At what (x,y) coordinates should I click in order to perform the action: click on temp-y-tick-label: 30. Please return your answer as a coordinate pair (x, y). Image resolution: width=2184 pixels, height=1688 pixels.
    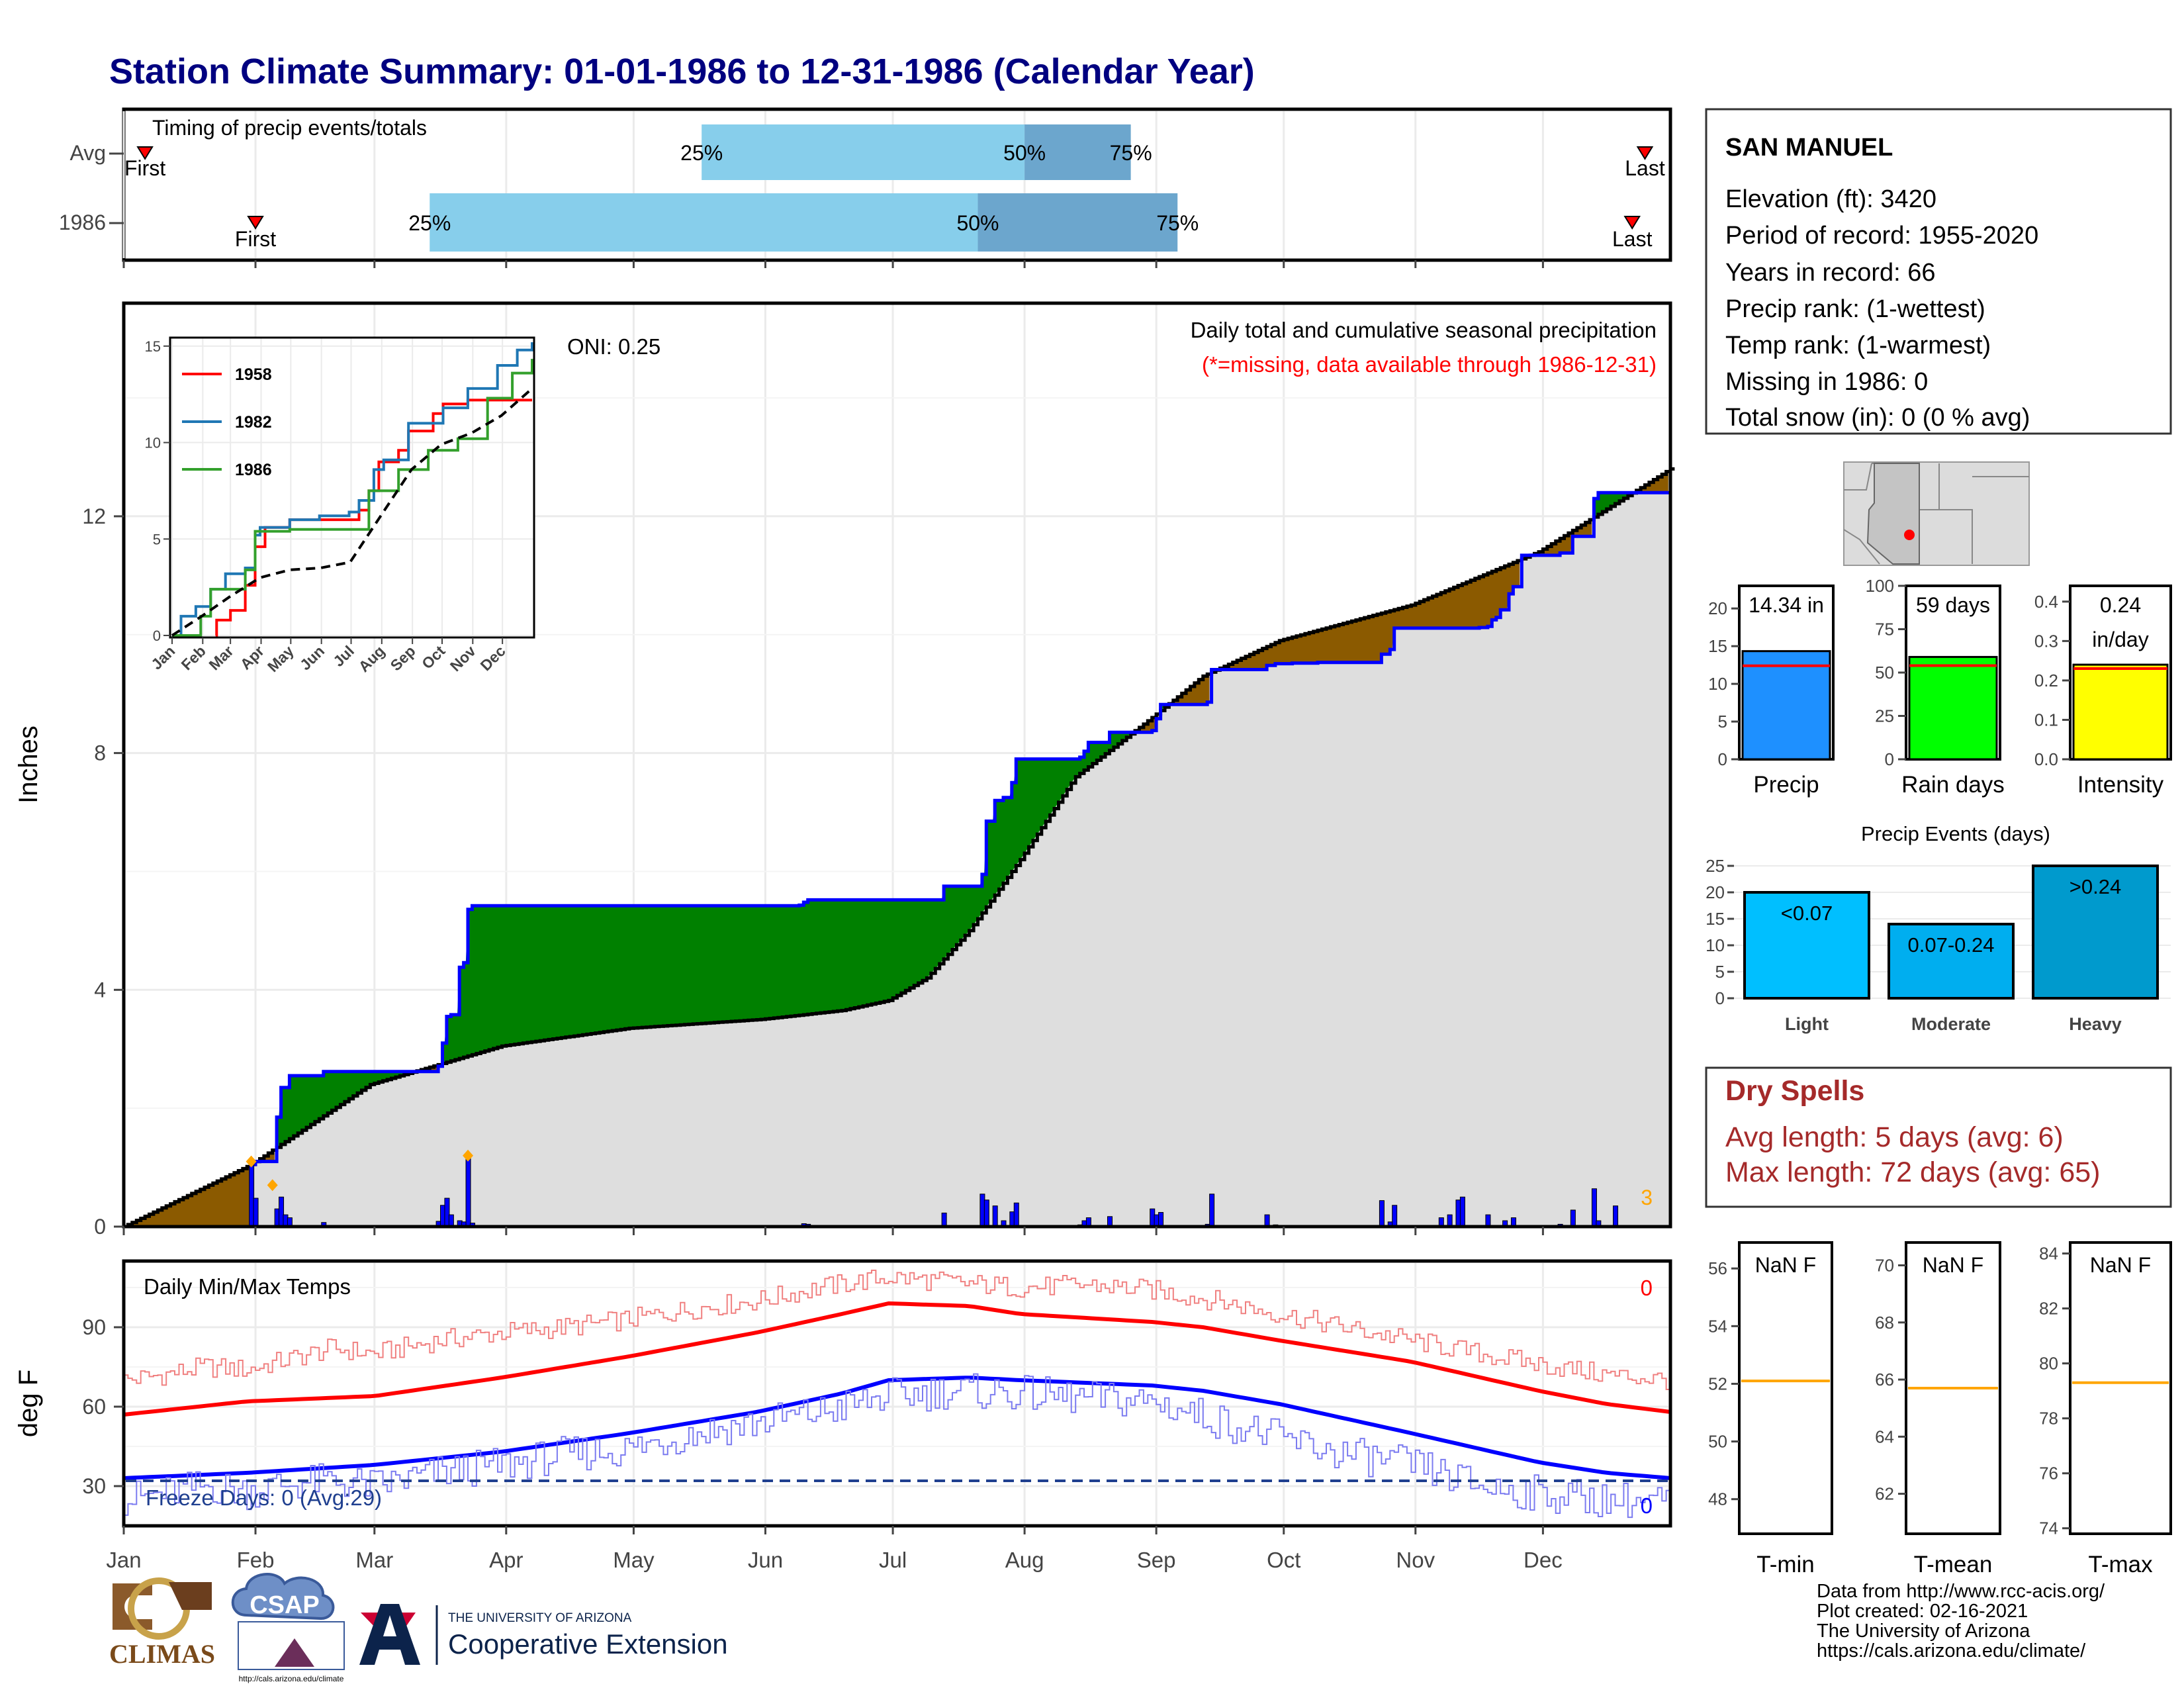
    Looking at the image, I should click on (94, 1486).